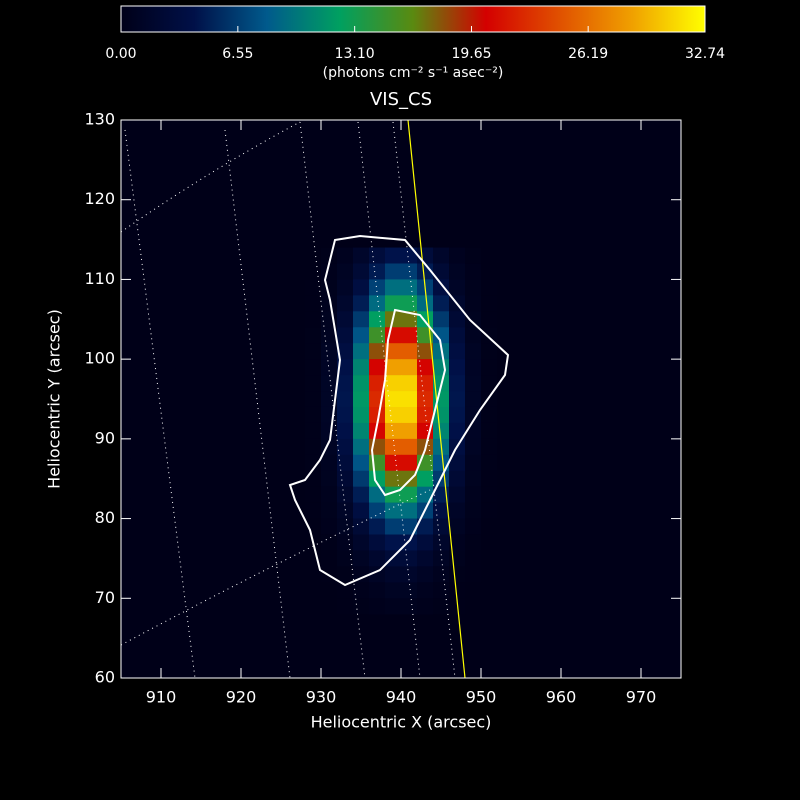 Image resolution: width=800 pixels, height=800 pixels. What do you see at coordinates (99, 278) in the screenshot?
I see `y-tick-label: 110` at bounding box center [99, 278].